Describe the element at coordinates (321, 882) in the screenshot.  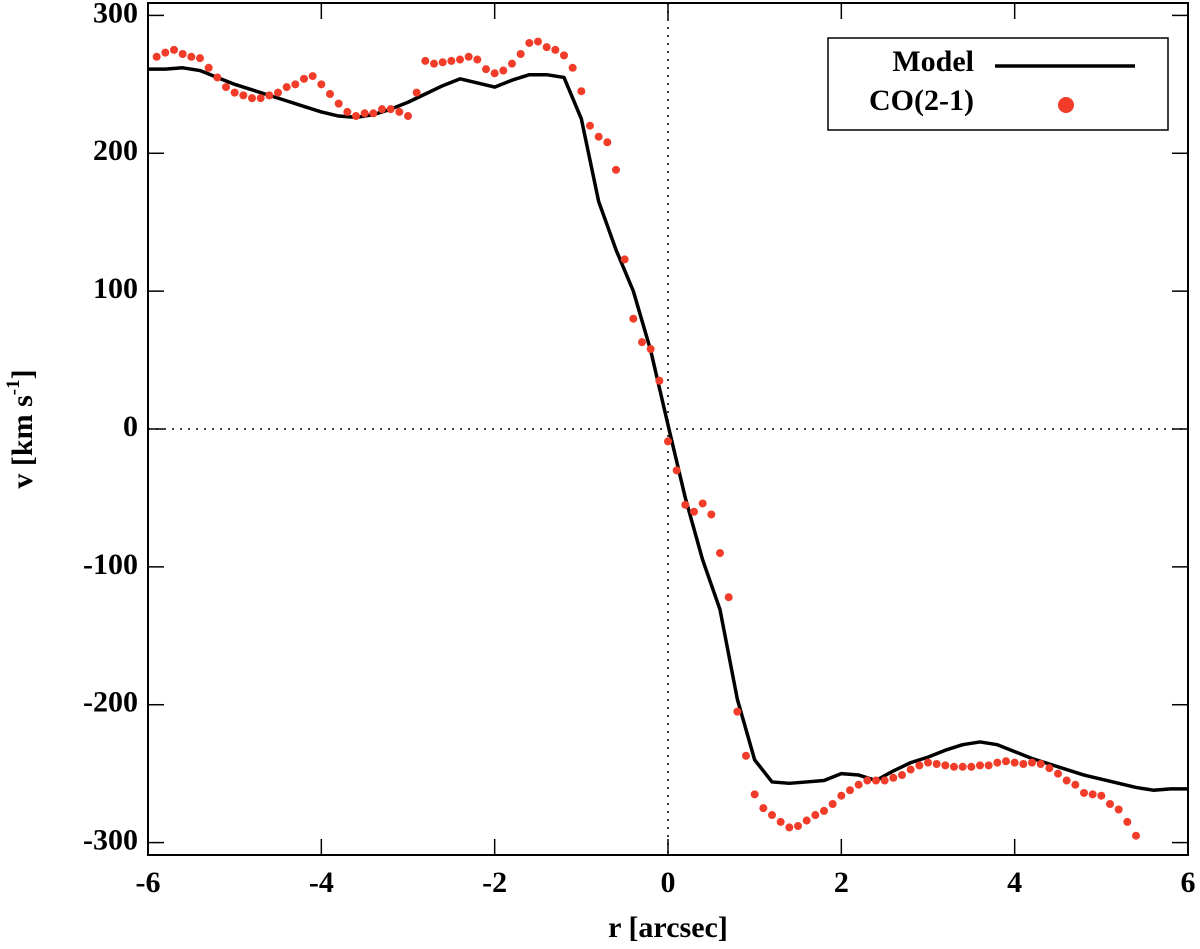
I see `x-tick-label: -4` at that location.